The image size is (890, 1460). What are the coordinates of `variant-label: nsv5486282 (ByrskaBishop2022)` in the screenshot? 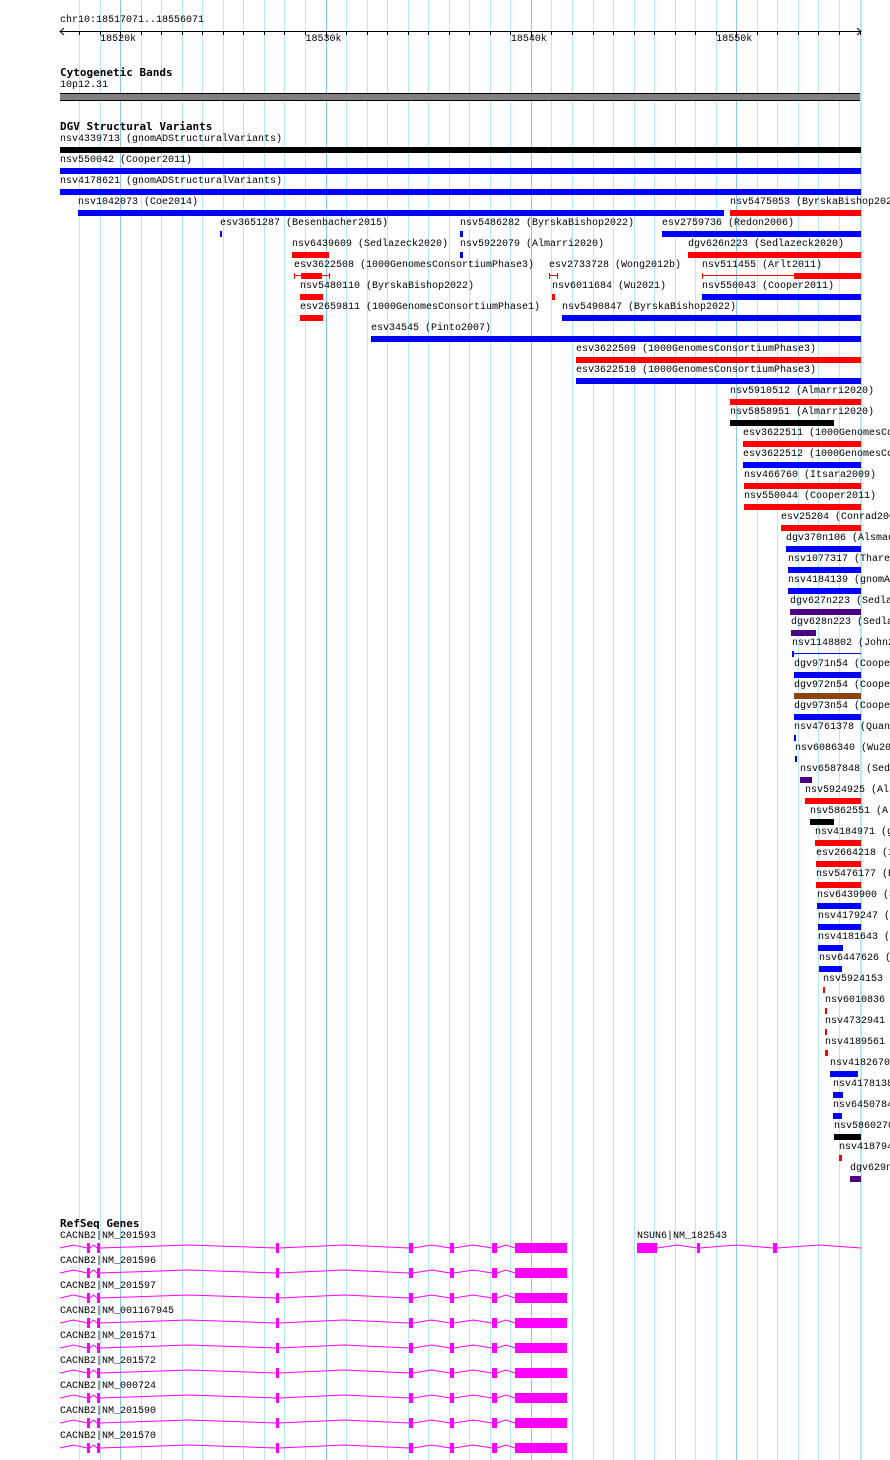 It's located at (547, 223).